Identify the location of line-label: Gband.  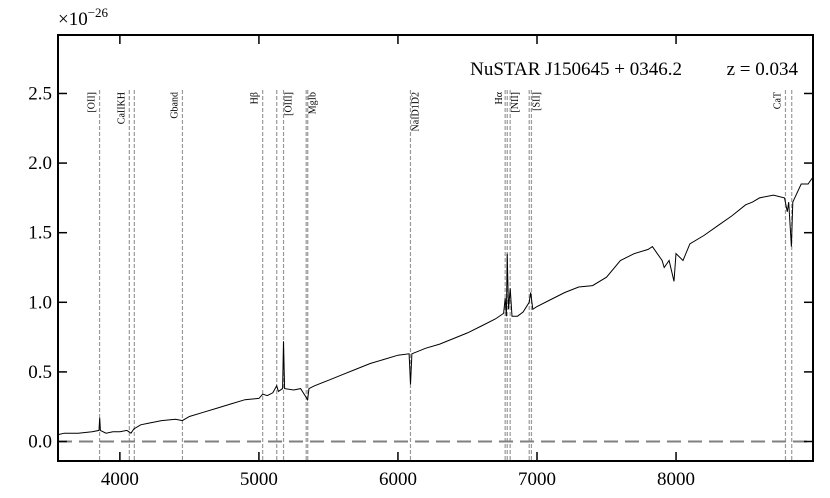
(174, 105).